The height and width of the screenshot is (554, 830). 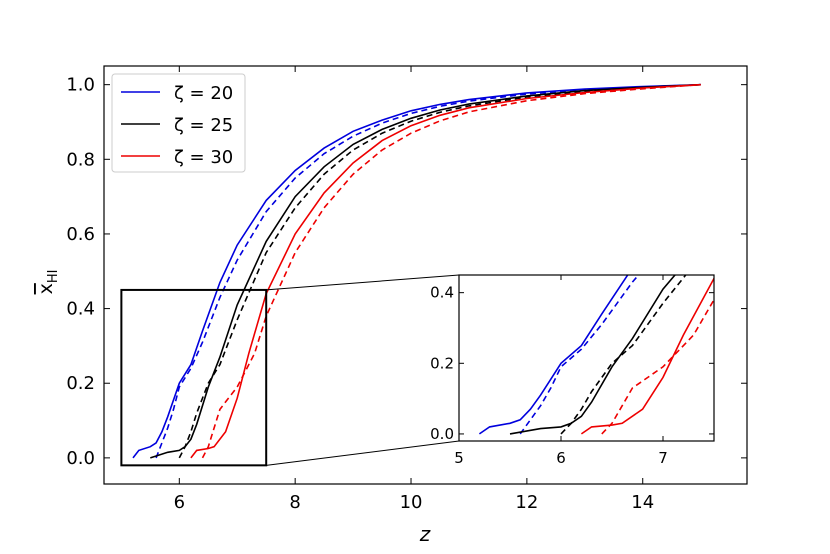 I want to click on zoom-box, so click(x=194, y=377).